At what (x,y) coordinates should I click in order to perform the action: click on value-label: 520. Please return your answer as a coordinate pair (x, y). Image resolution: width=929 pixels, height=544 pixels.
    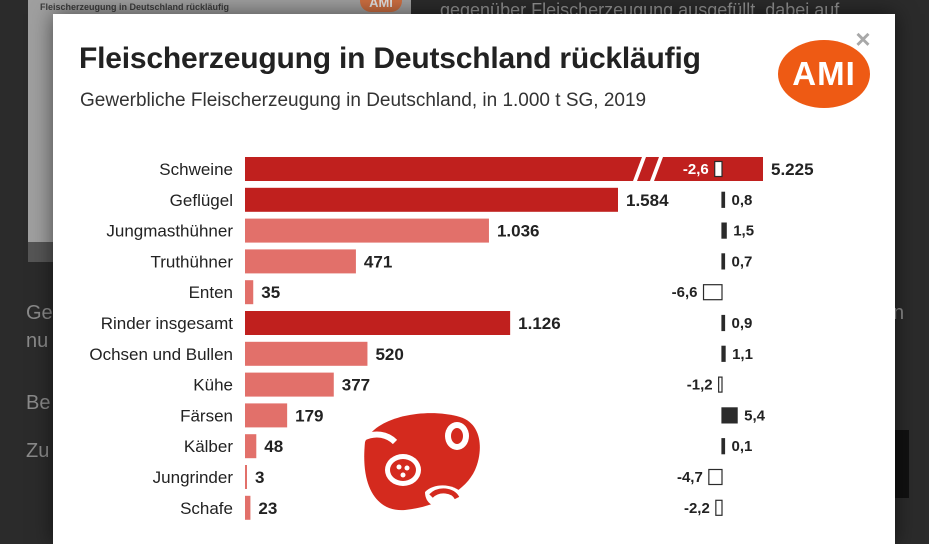
    Looking at the image, I should click on (389, 354).